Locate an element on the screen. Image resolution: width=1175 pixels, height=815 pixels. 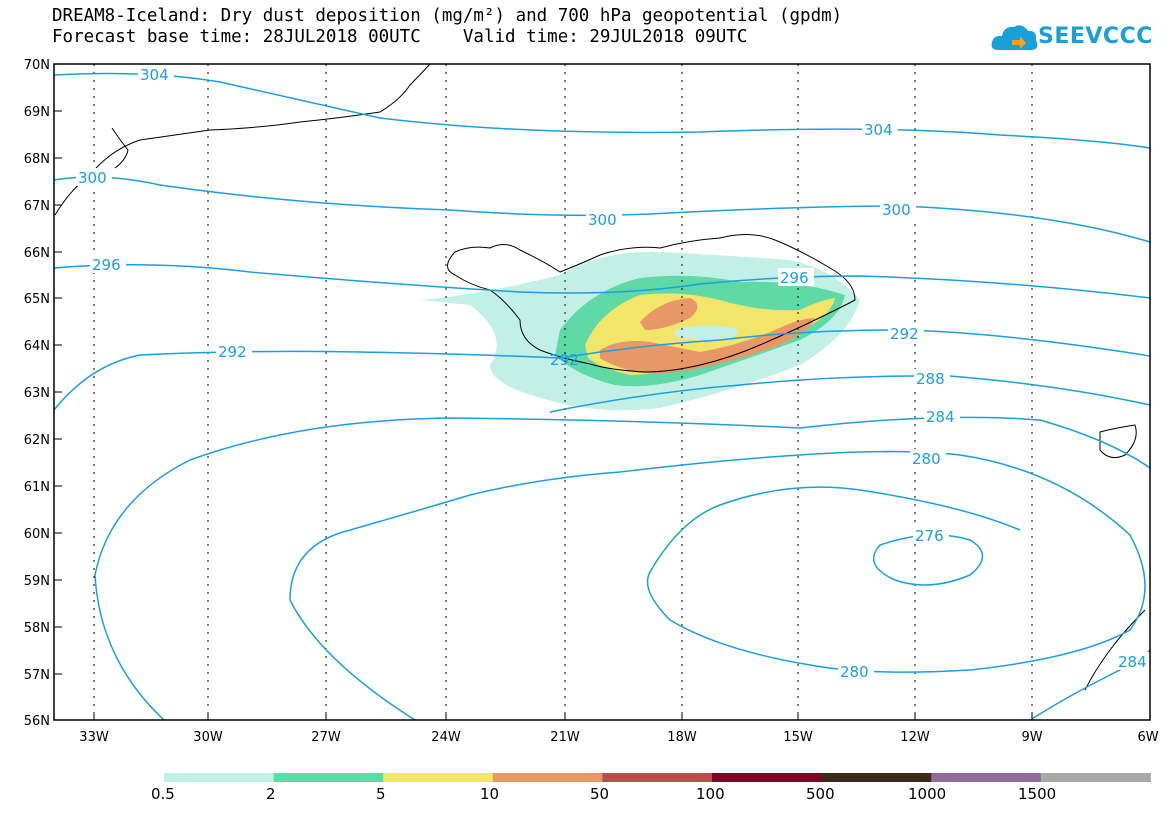
longitude-labels: 33W 30W 27W 24W 21W 18W 15W 12W 9W 6W is located at coordinates (618, 737).